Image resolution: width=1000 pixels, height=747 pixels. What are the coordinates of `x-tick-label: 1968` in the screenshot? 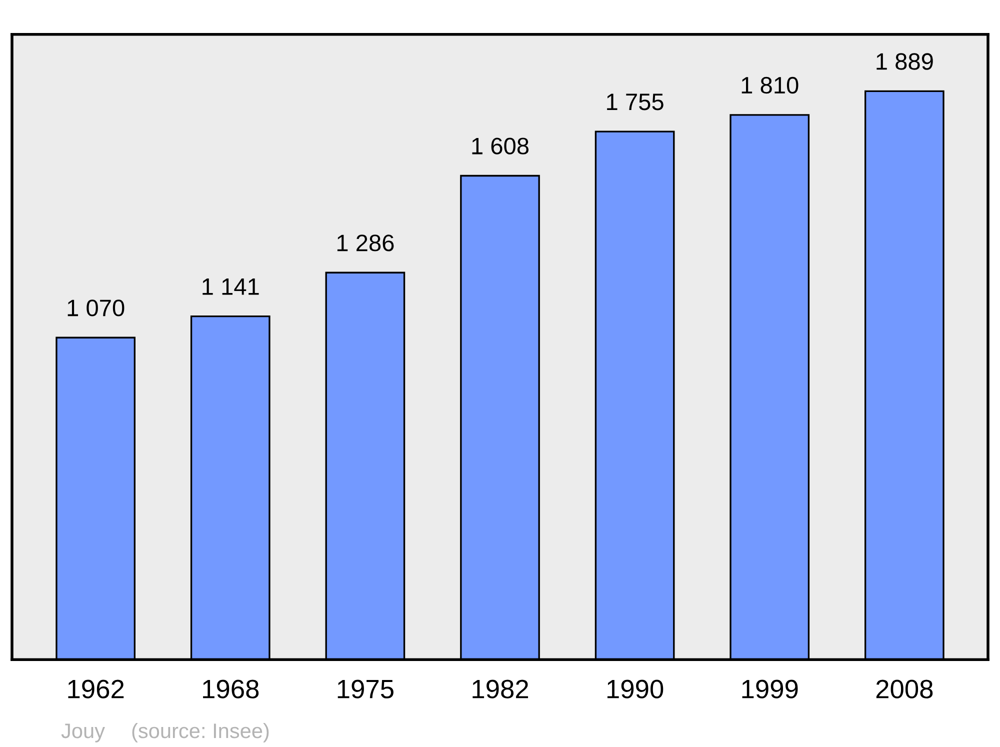 It's located at (231, 689).